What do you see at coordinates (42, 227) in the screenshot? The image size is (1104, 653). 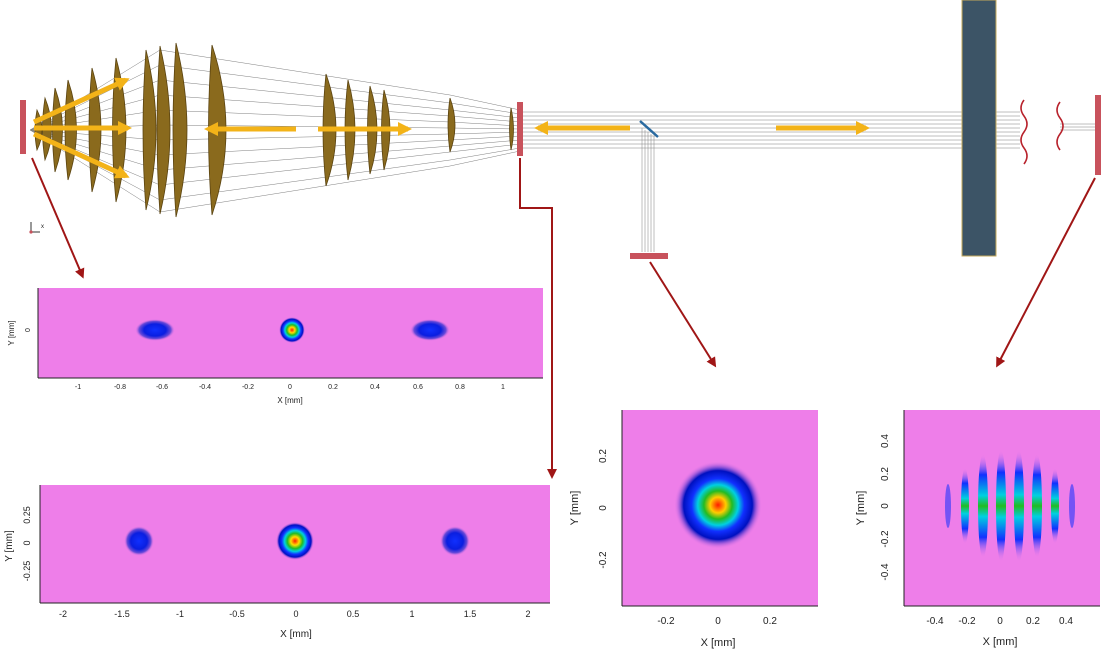 I see `axis-icon-label: x` at bounding box center [42, 227].